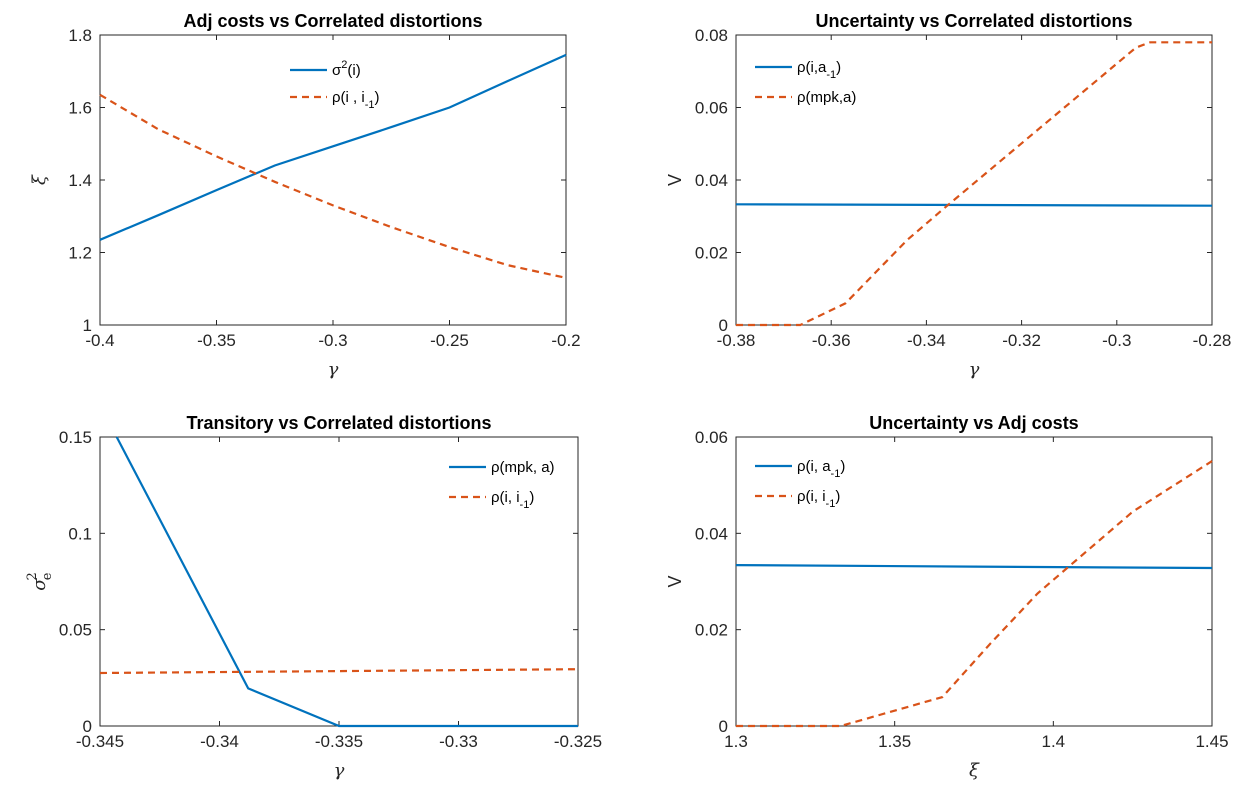  What do you see at coordinates (819, 70) in the screenshot?
I see `legend-label-1: ρ(i,a-1)` at bounding box center [819, 70].